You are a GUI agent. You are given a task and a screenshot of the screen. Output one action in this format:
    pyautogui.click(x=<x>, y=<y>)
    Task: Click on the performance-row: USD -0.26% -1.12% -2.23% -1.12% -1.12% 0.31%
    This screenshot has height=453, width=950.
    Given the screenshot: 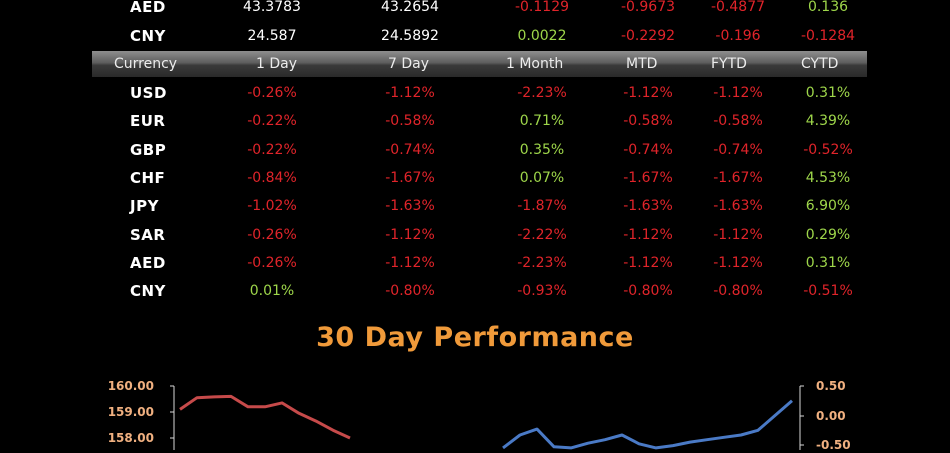 What is the action you would take?
    pyautogui.click(x=475, y=93)
    